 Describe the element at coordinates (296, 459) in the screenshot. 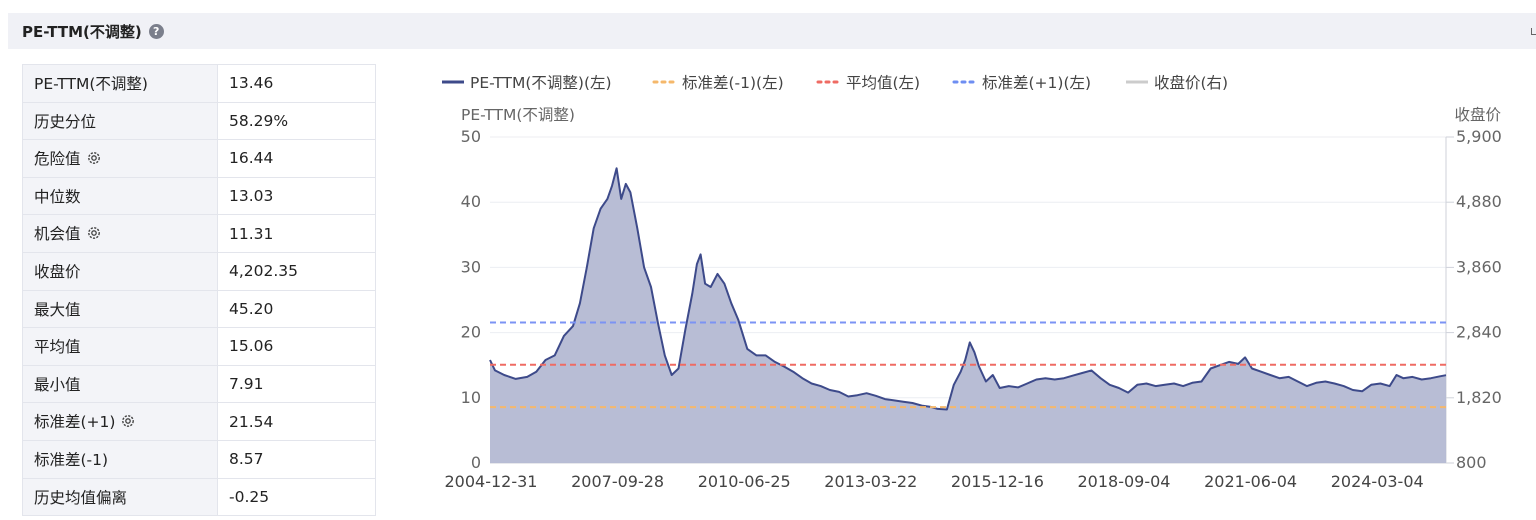

I see `stats-value: 8.57` at that location.